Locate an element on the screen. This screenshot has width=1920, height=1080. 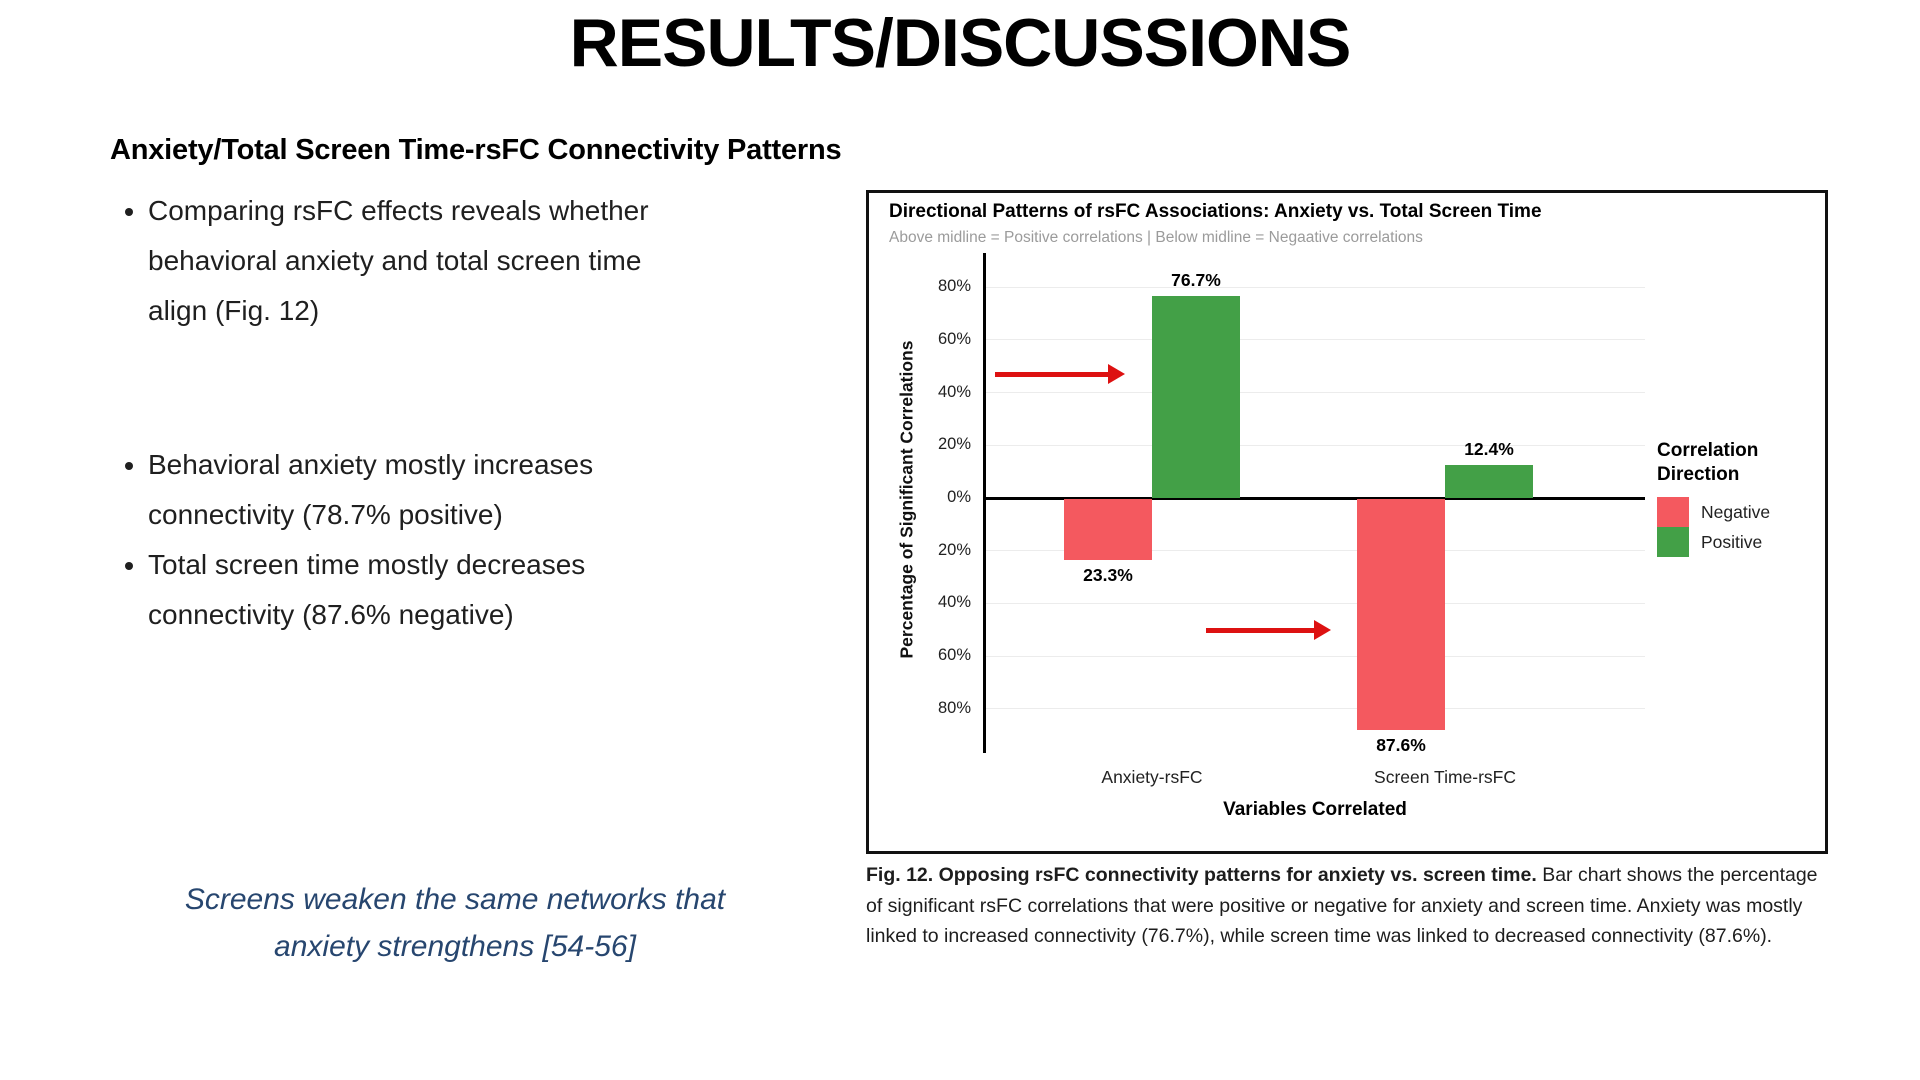
legend-items: Negative Positive is located at coordinates (1737, 527).